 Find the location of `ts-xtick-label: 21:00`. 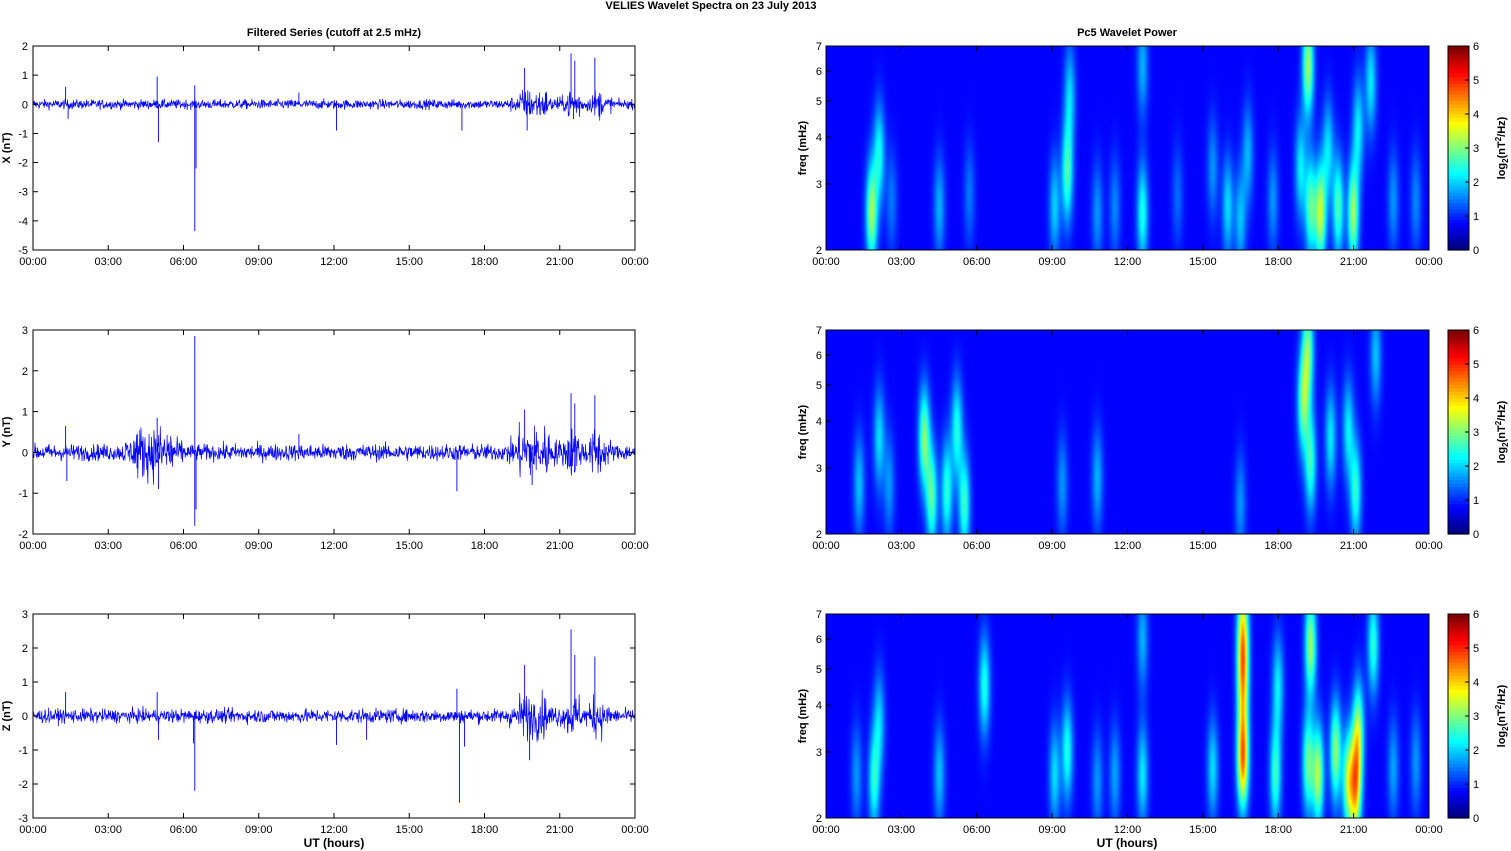

ts-xtick-label: 21:00 is located at coordinates (560, 546).